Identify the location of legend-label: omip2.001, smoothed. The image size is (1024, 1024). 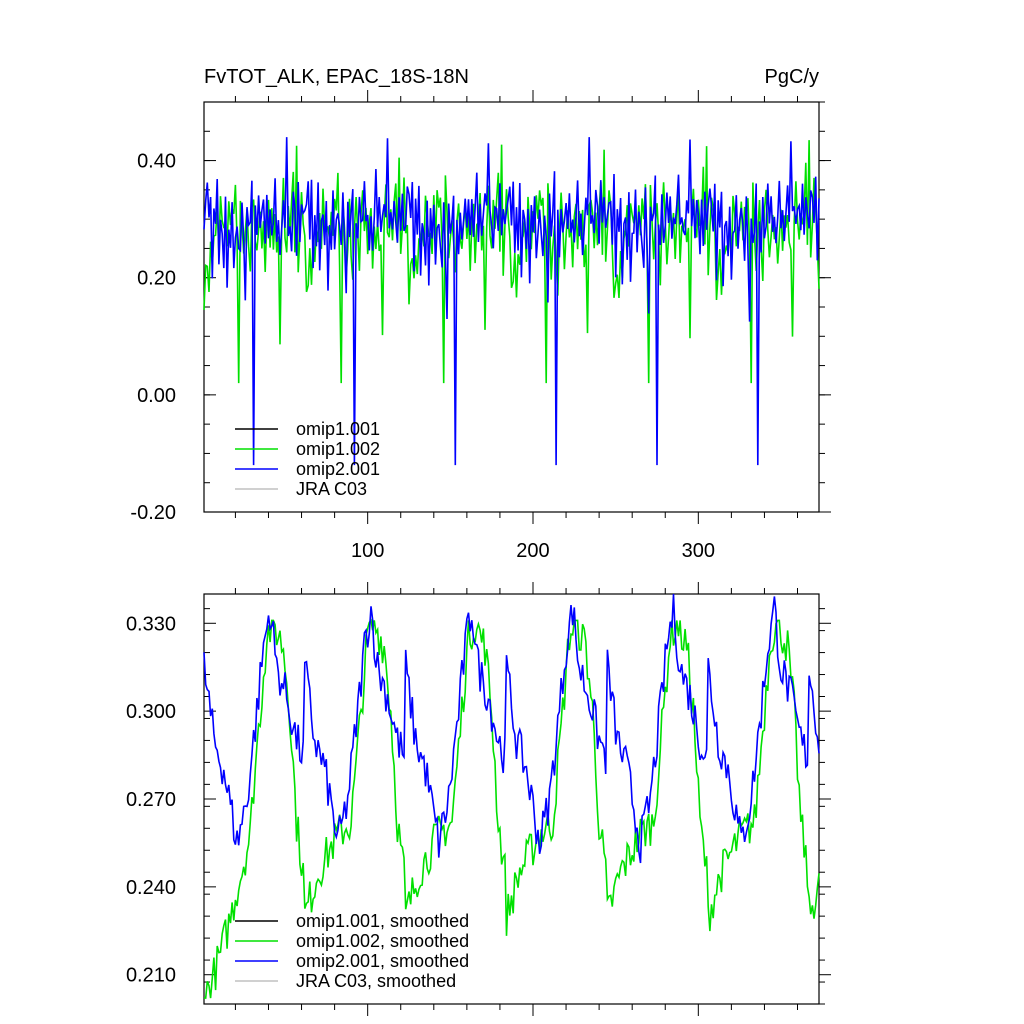
(382, 961).